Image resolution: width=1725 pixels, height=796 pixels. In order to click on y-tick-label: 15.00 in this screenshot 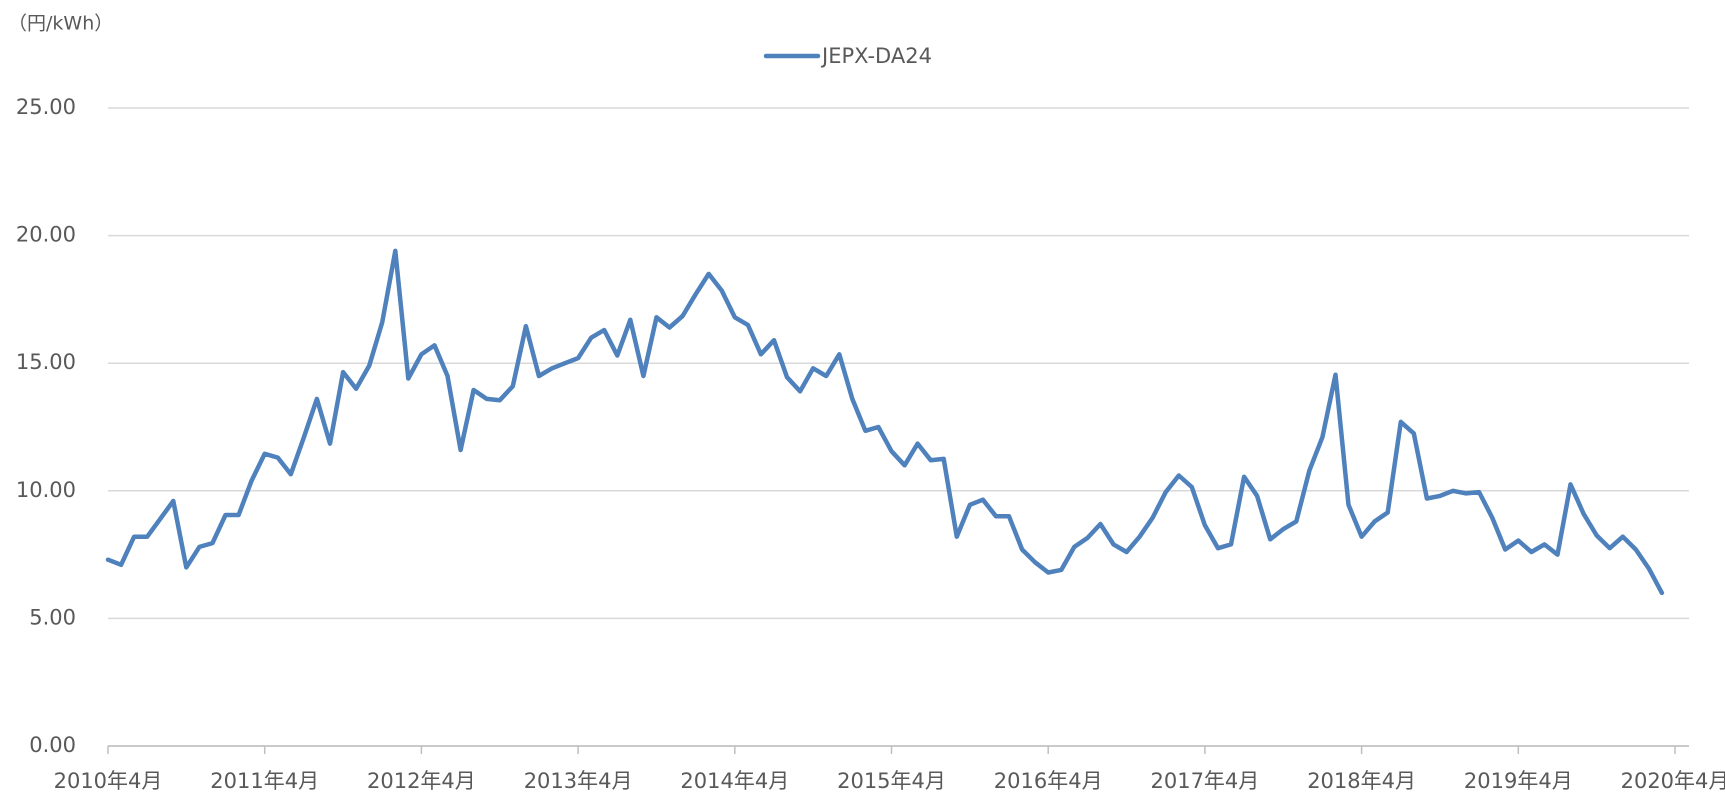, I will do `click(46, 362)`.